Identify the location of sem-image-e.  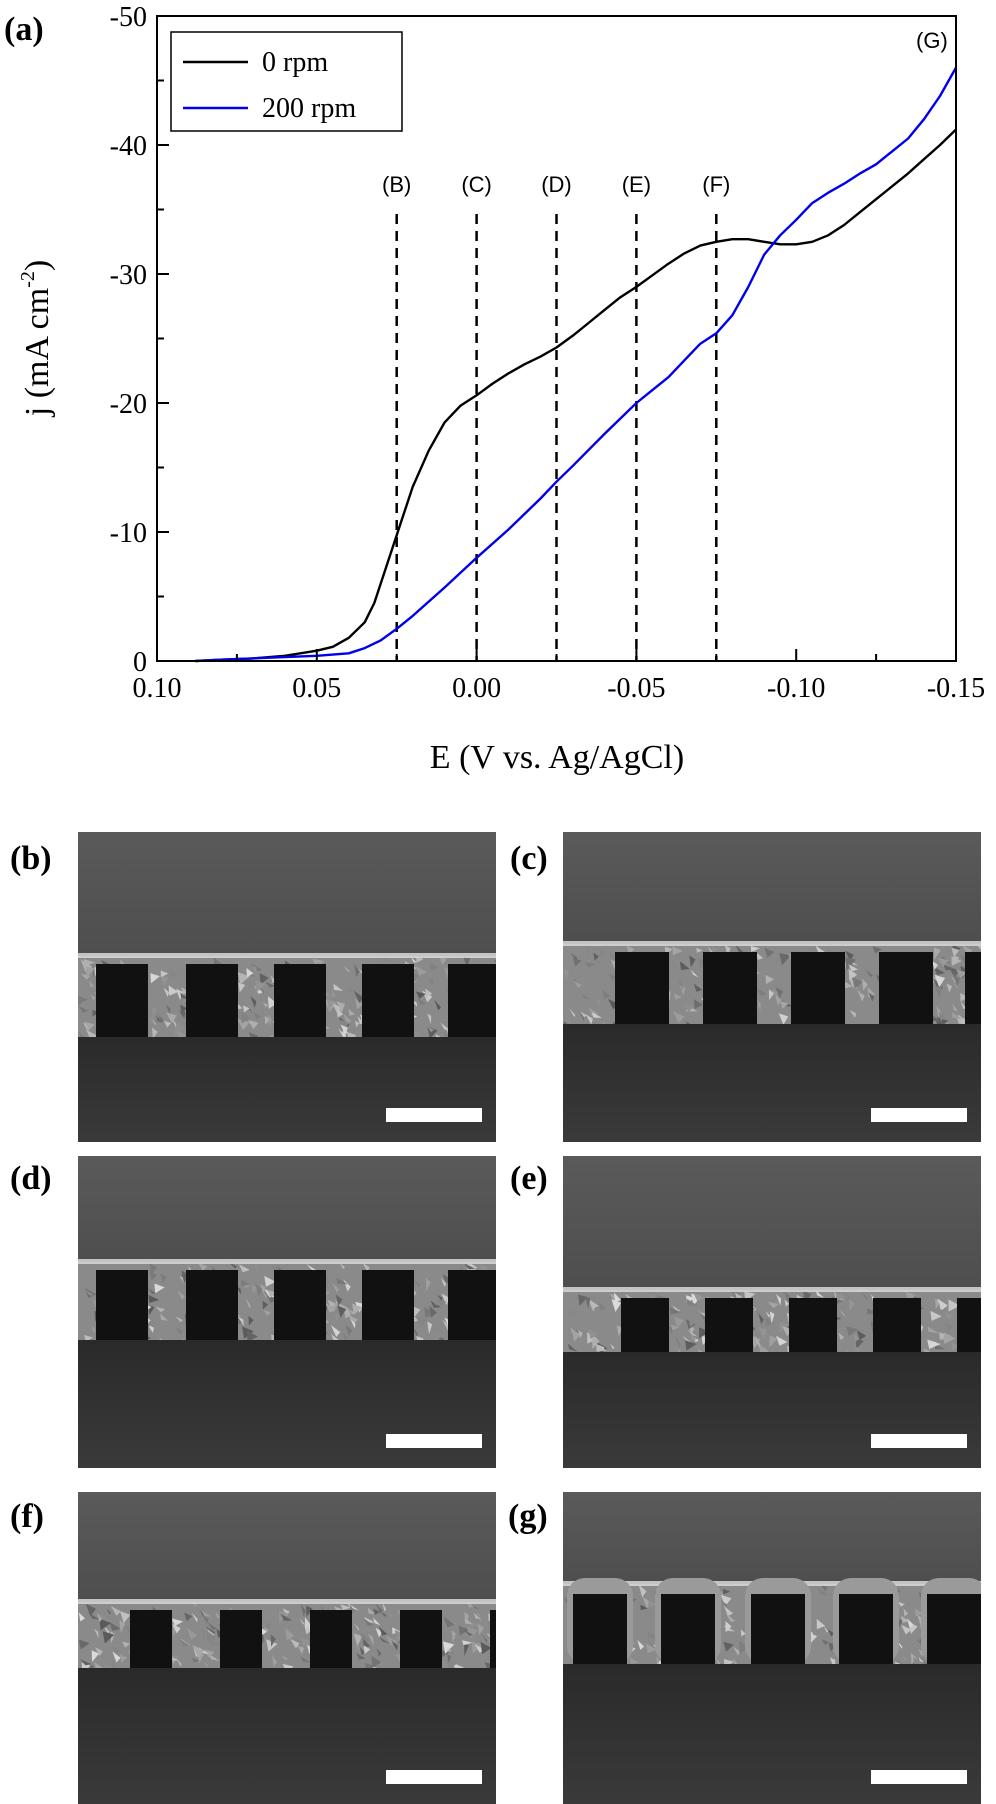
(772, 1312).